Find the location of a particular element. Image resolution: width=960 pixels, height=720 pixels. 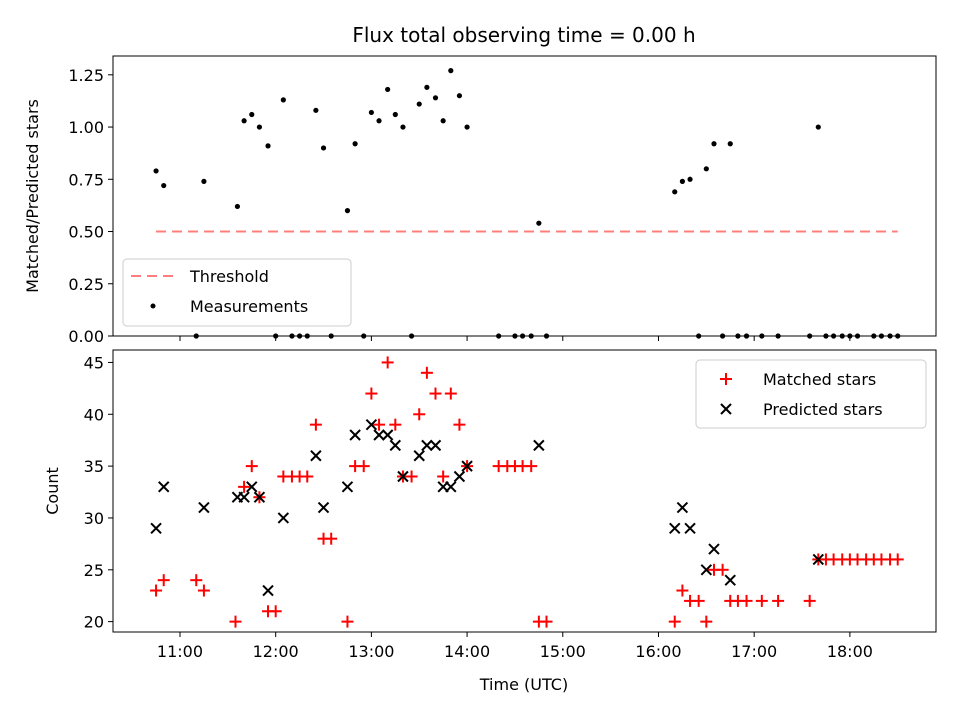

bottom-x-axis: 11:00 12:00 13:00 14:00 15:00 16:00 17:00 18:00 is located at coordinates (515, 646).